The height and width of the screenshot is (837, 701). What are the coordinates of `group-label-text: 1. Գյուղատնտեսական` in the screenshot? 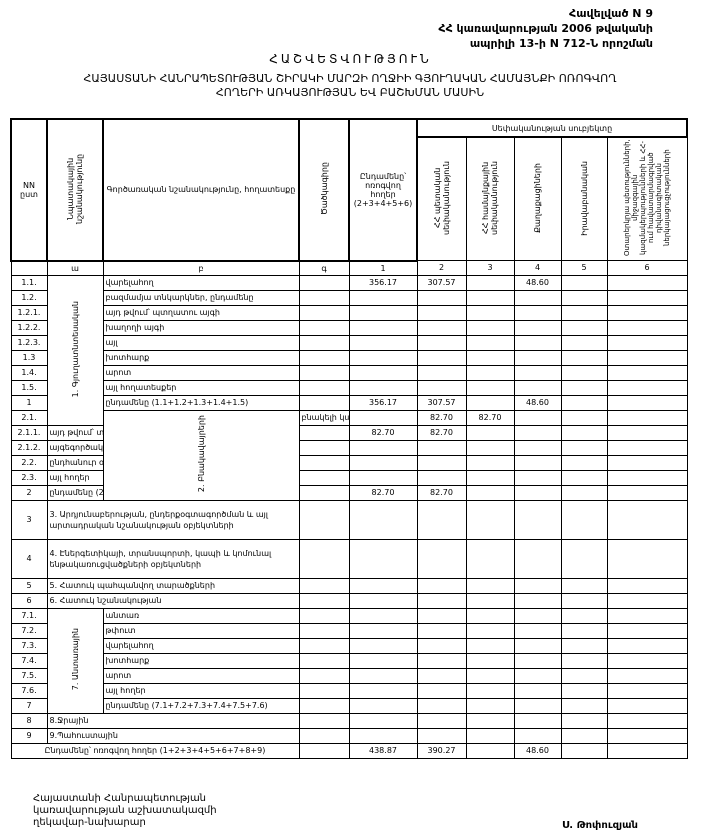 It's located at (75, 349).